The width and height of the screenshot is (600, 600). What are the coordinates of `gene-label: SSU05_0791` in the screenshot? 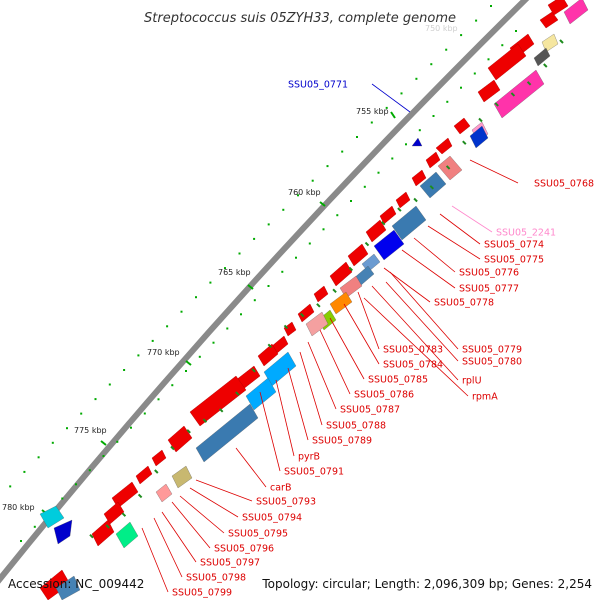 It's located at (314, 472).